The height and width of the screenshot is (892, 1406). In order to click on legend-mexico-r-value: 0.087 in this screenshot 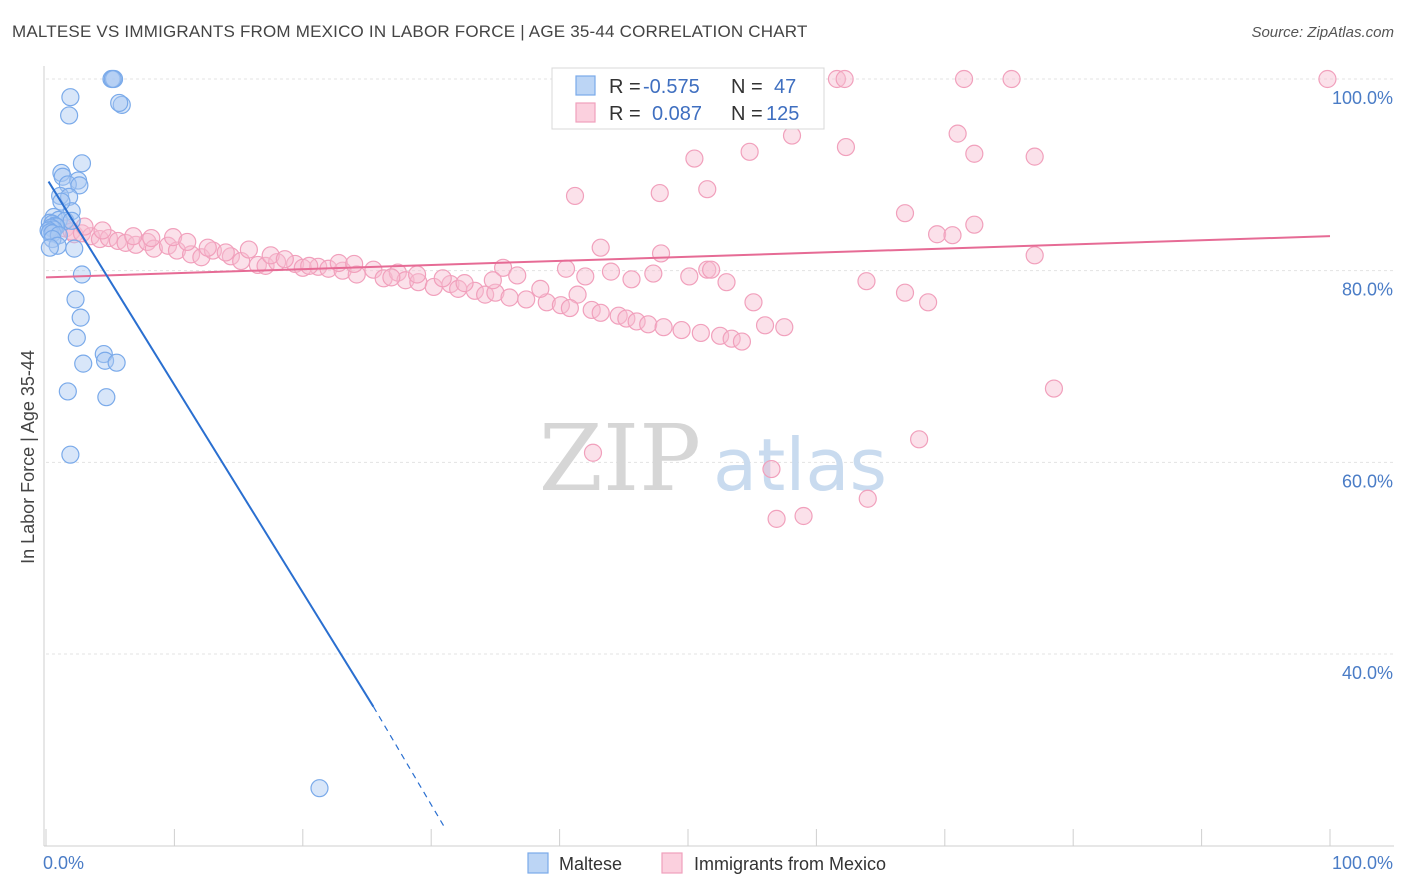, I will do `click(677, 114)`.